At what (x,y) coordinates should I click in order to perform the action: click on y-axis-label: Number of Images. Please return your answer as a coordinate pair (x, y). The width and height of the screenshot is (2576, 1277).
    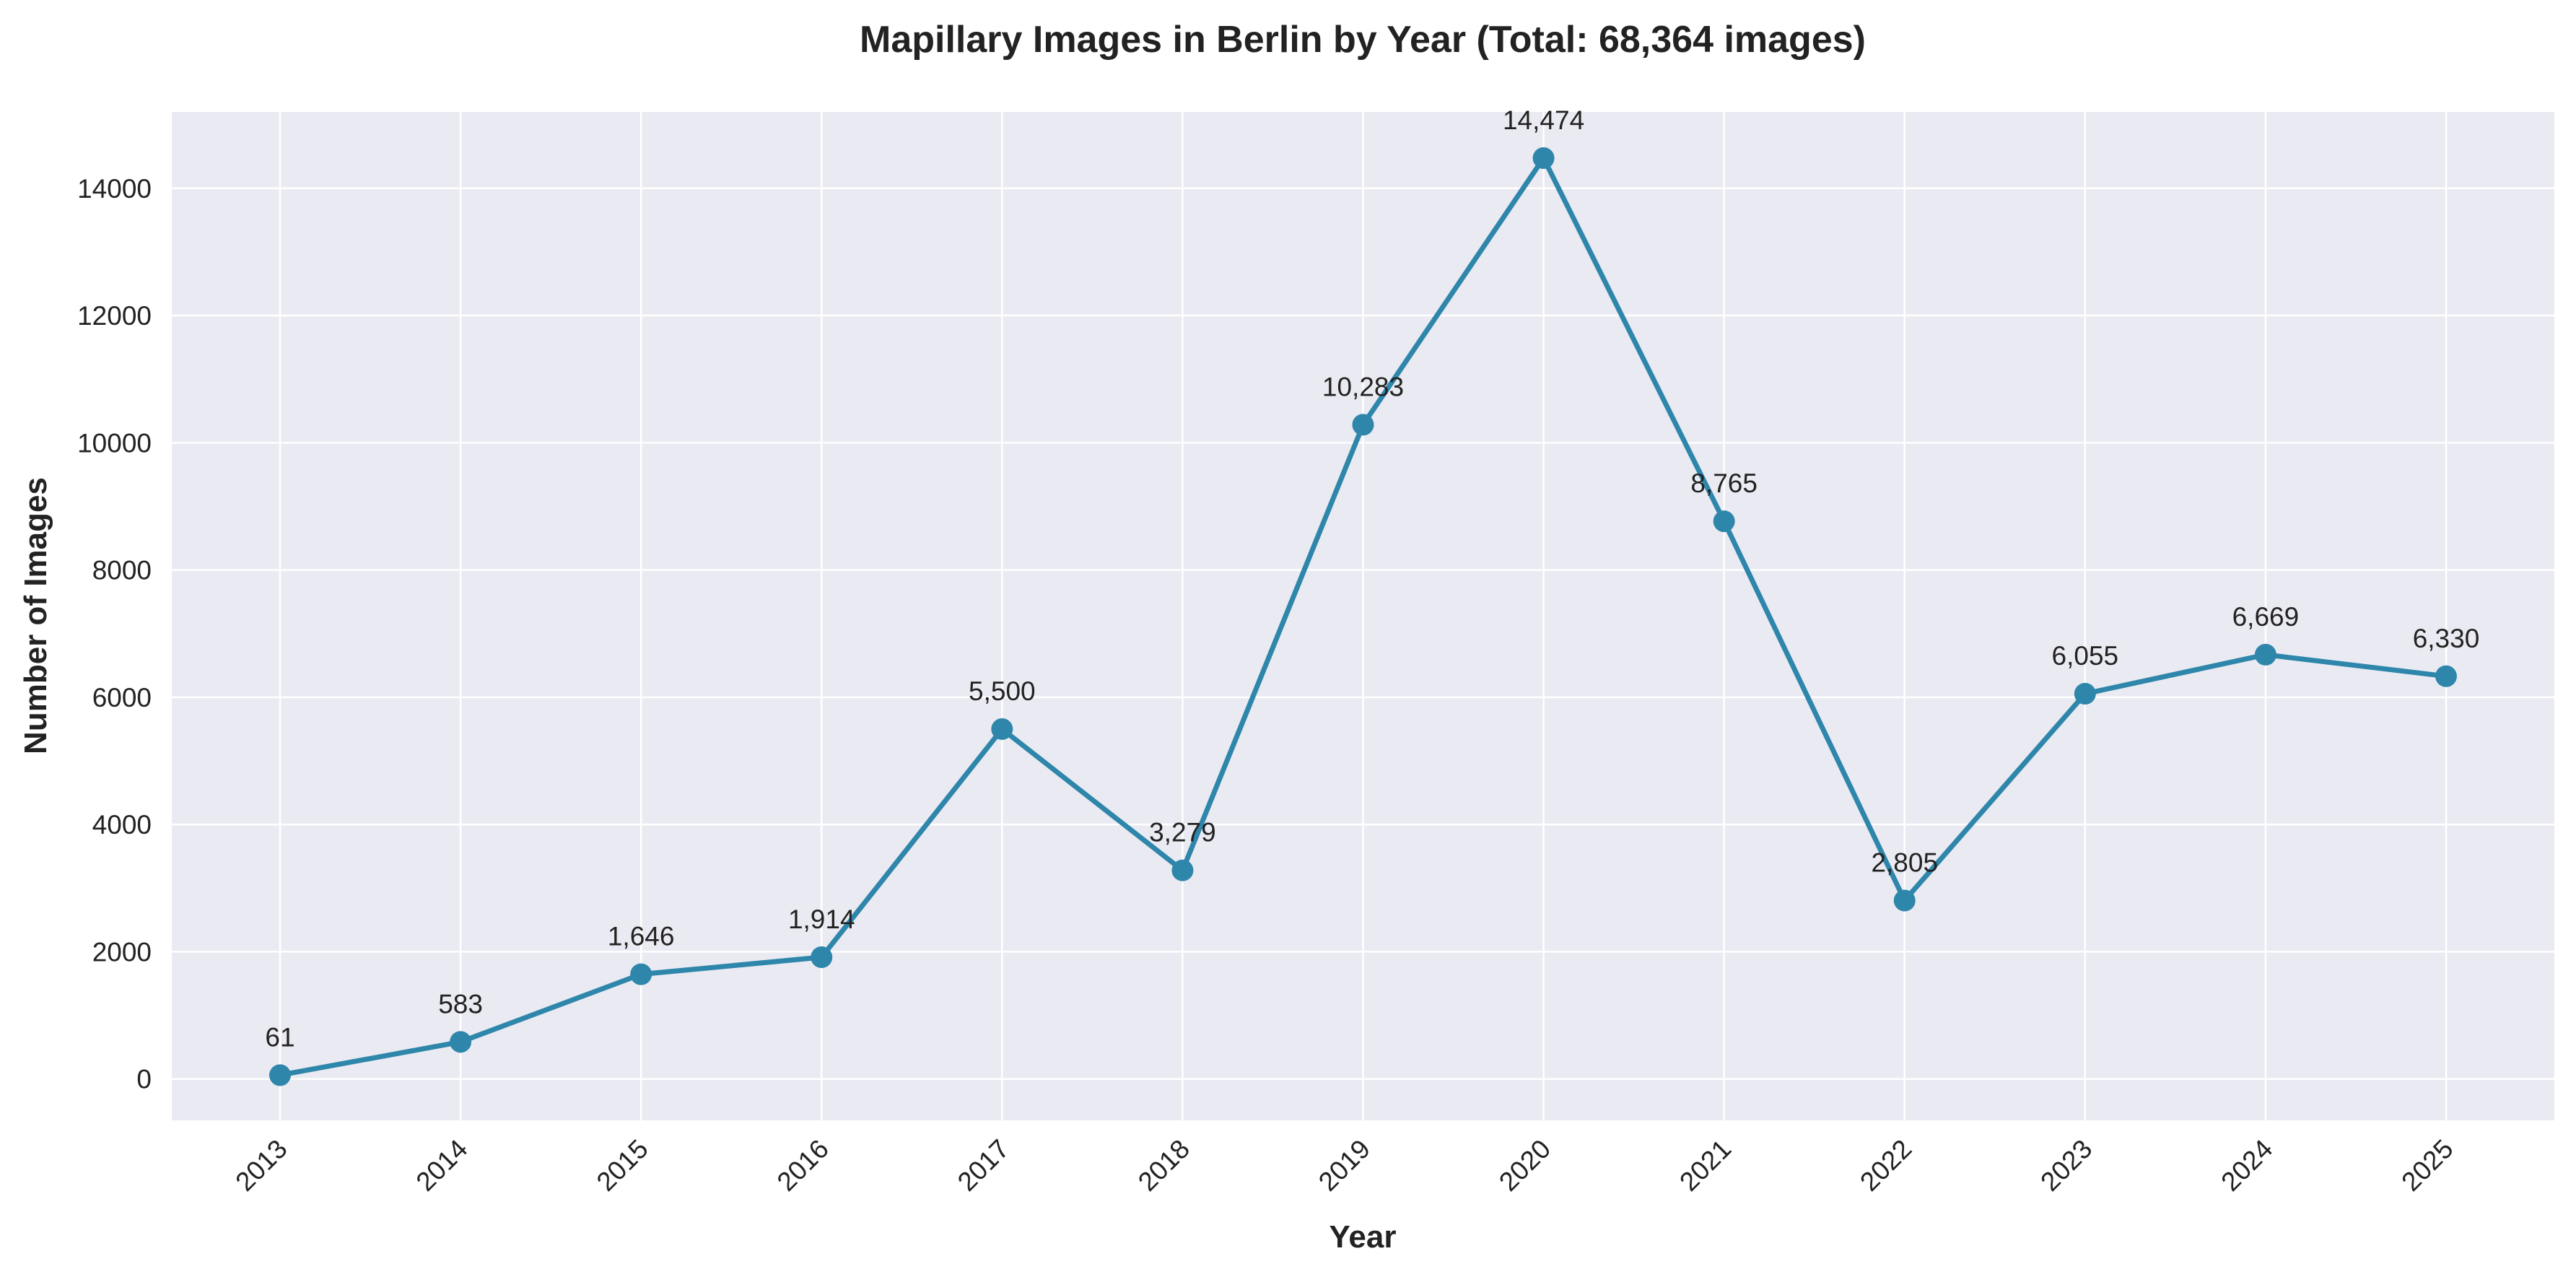
    Looking at the image, I should click on (35, 615).